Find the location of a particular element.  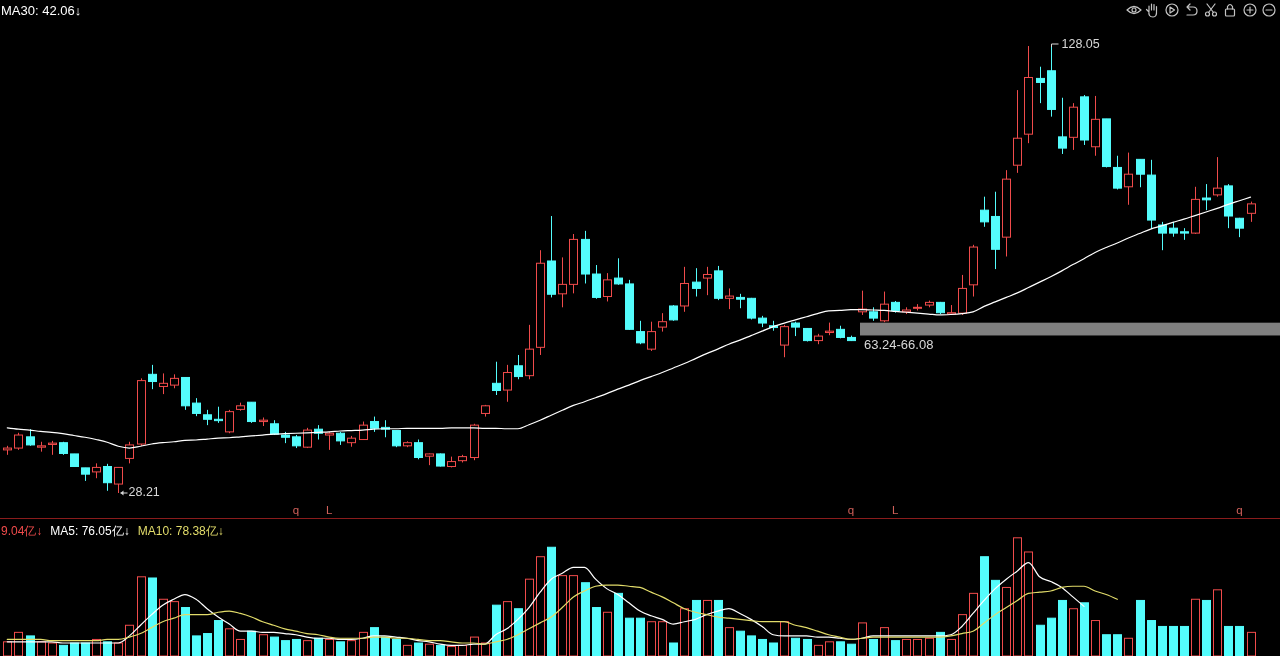

annotation: 128.05 is located at coordinates (1080, 44).